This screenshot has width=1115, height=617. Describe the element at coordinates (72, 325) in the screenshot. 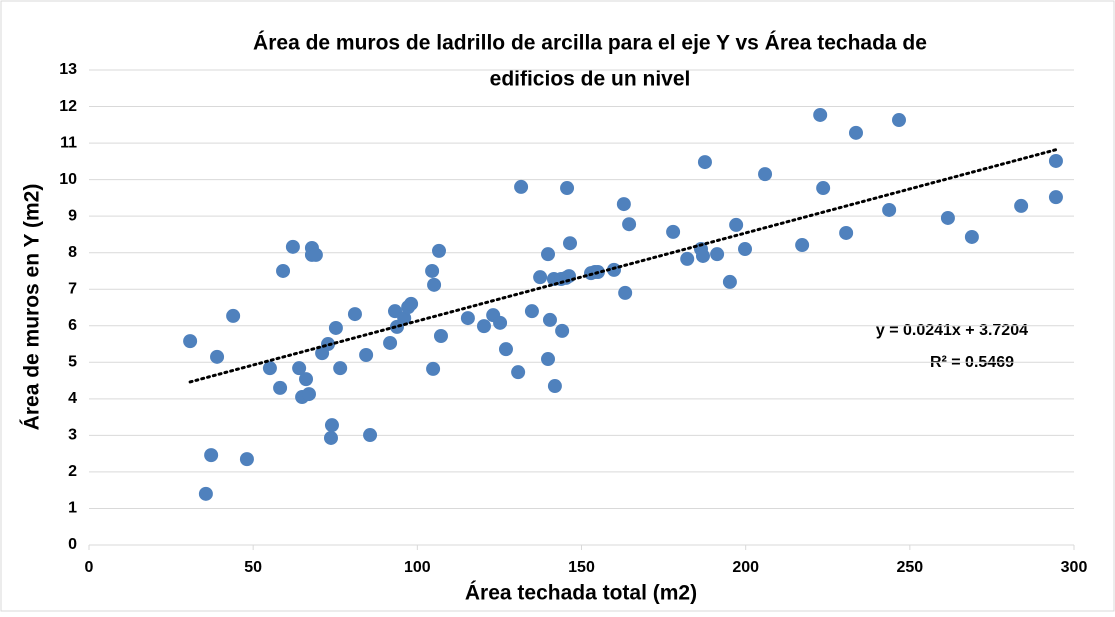

I see `y-tick-label: 6` at that location.